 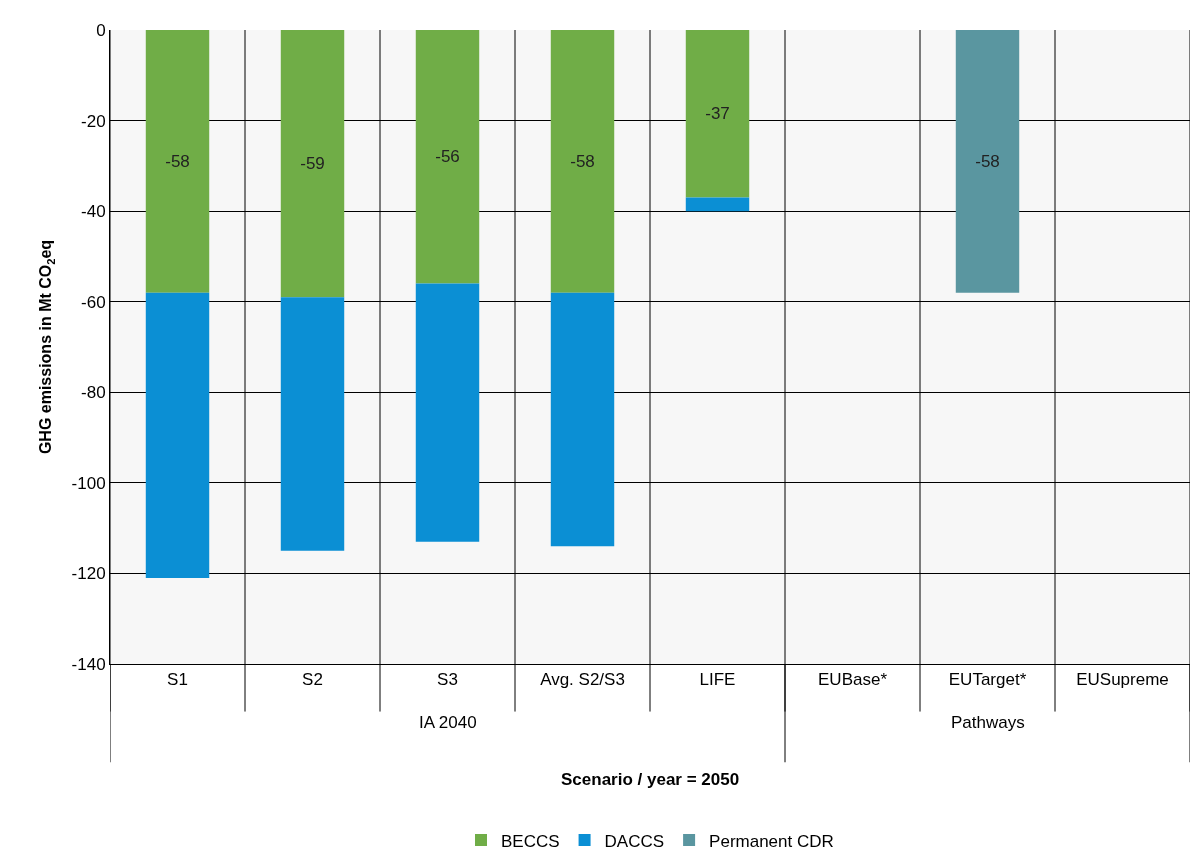 I want to click on y-tick-label: -60, so click(x=93, y=302).